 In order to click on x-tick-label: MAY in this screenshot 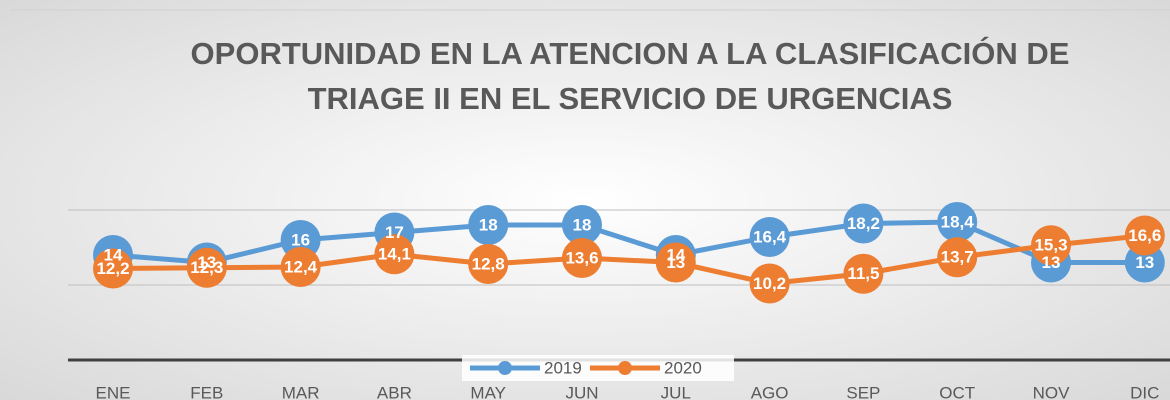, I will do `click(488, 391)`.